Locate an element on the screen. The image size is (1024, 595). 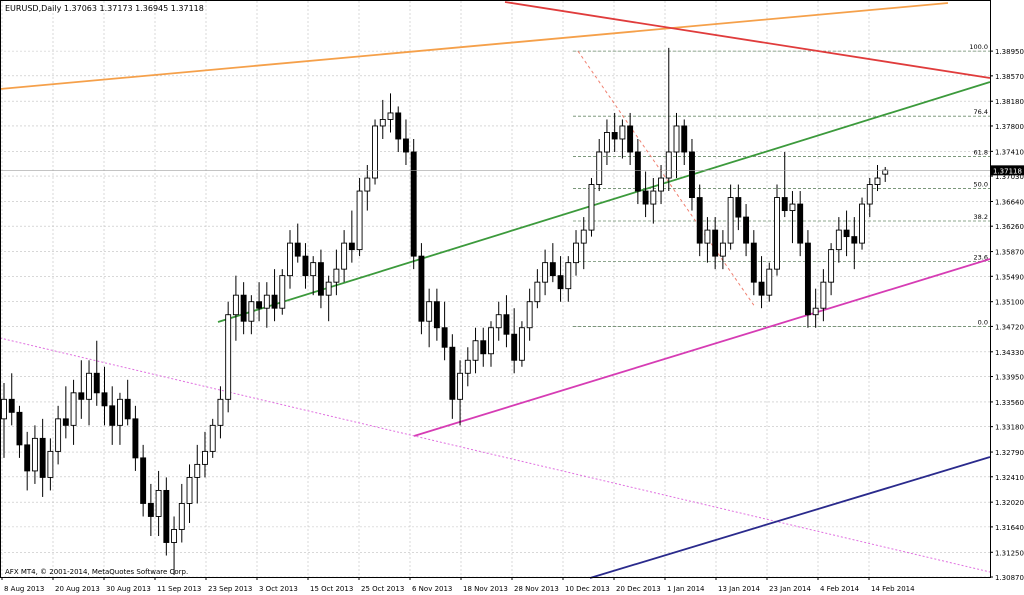
y-tick-label: 1.33180 is located at coordinates (1009, 428).